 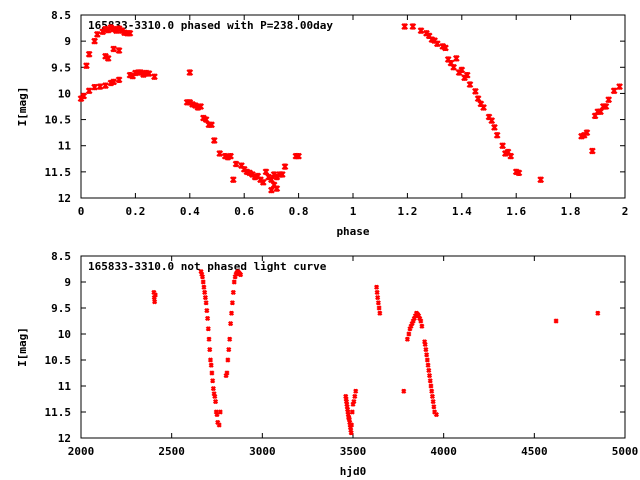 I want to click on unphased-y-axis-label: I[mag], so click(x=22, y=347).